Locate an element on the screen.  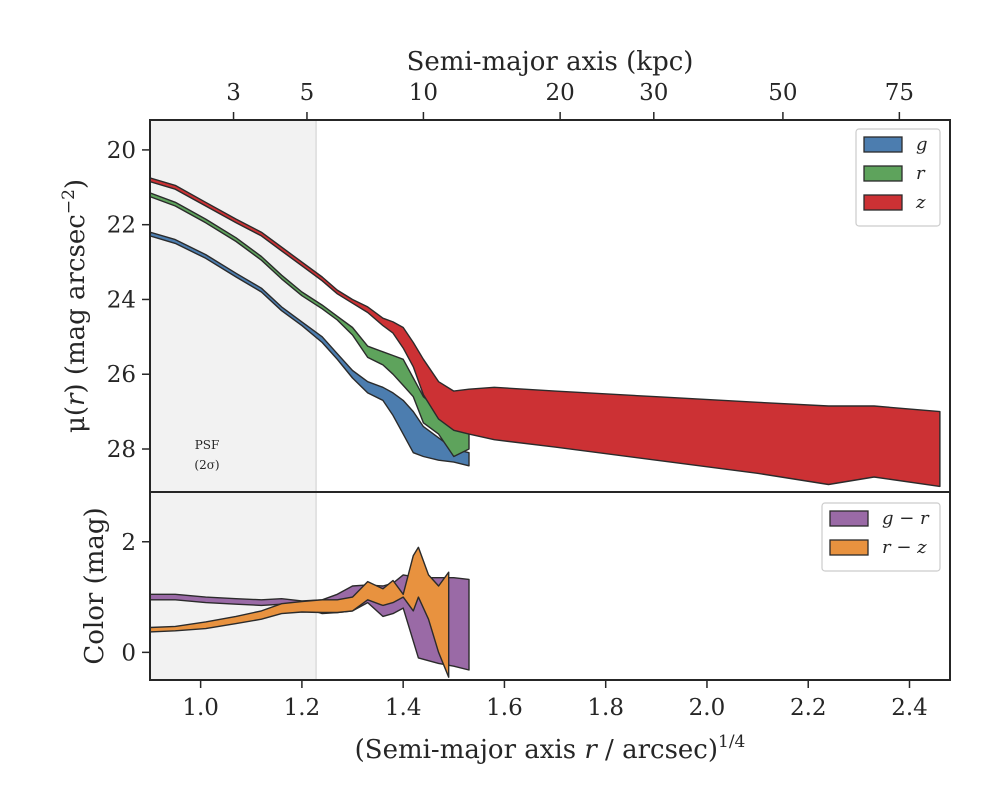
top-yaxis-title: μ(r) (mag arcsec−2) is located at coordinates (75, 306).